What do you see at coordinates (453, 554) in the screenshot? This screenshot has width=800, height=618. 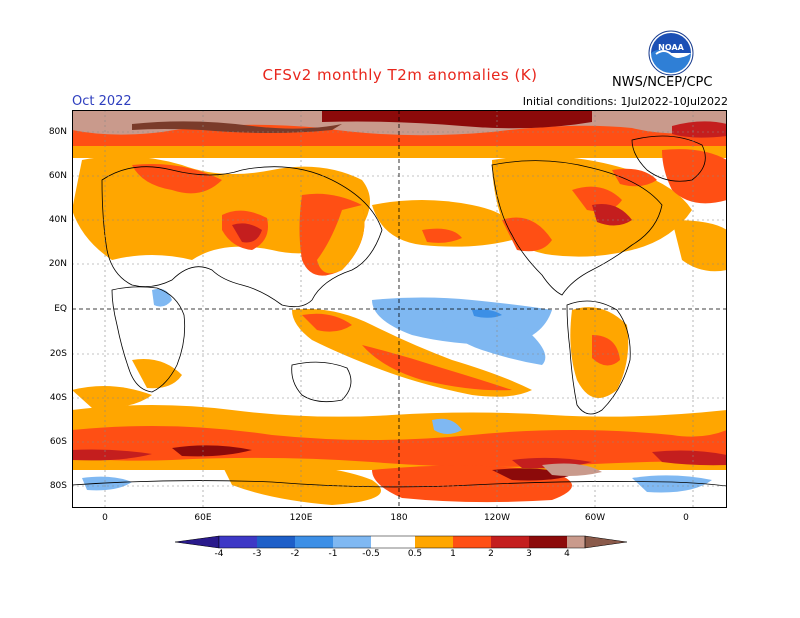 I see `colorbar-label: 1` at bounding box center [453, 554].